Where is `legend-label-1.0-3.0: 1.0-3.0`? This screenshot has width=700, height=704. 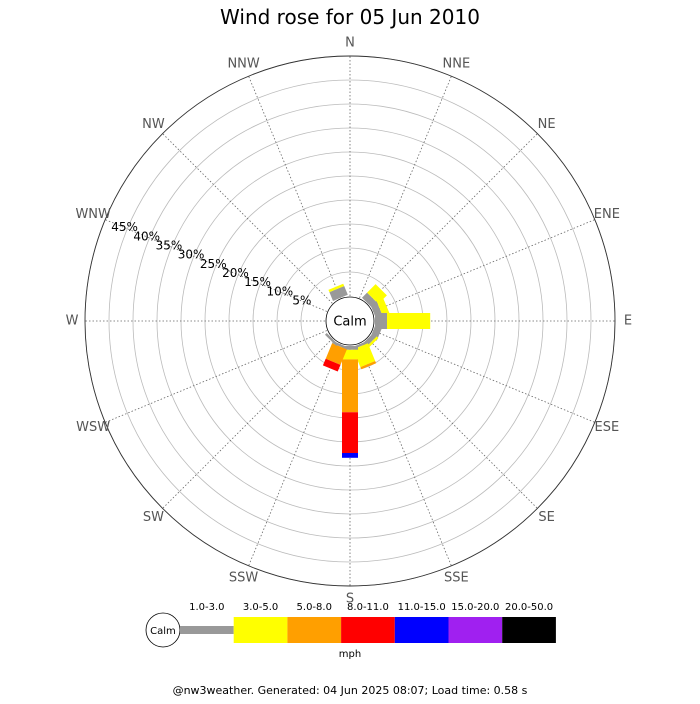 legend-label-1.0-3.0: 1.0-3.0 is located at coordinates (206, 607).